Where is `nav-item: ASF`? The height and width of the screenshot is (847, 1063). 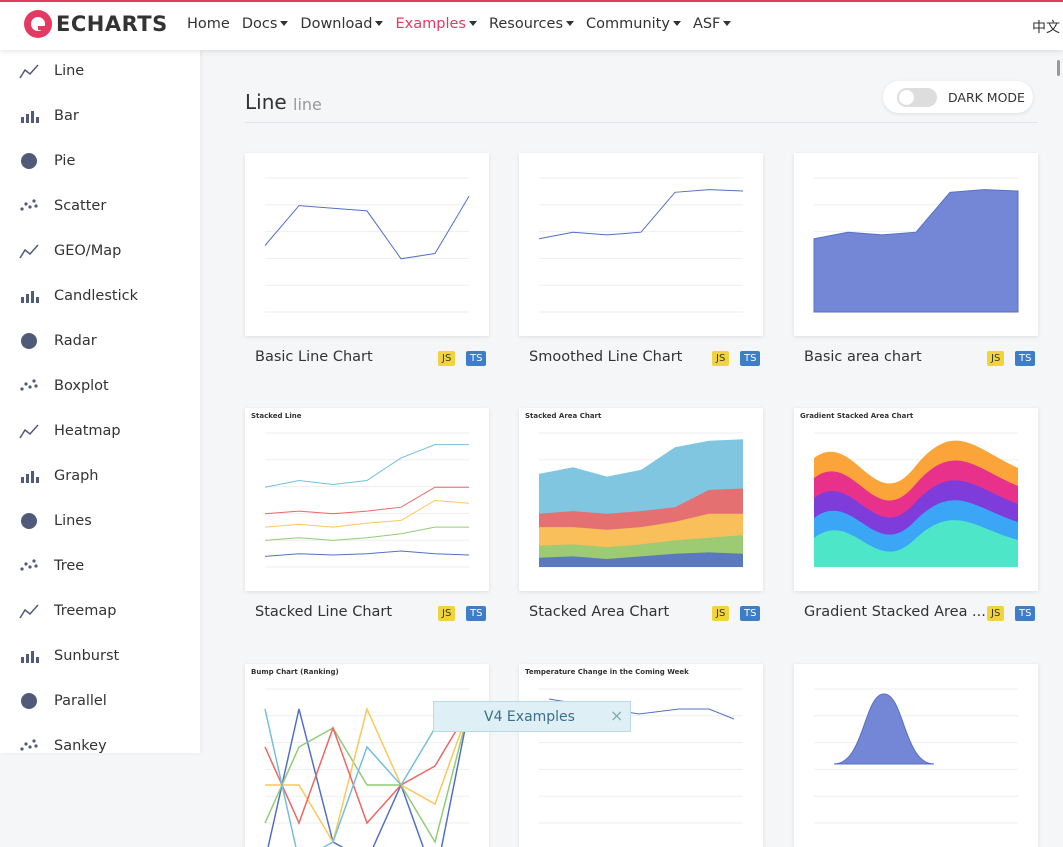 nav-item: ASF is located at coordinates (712, 24).